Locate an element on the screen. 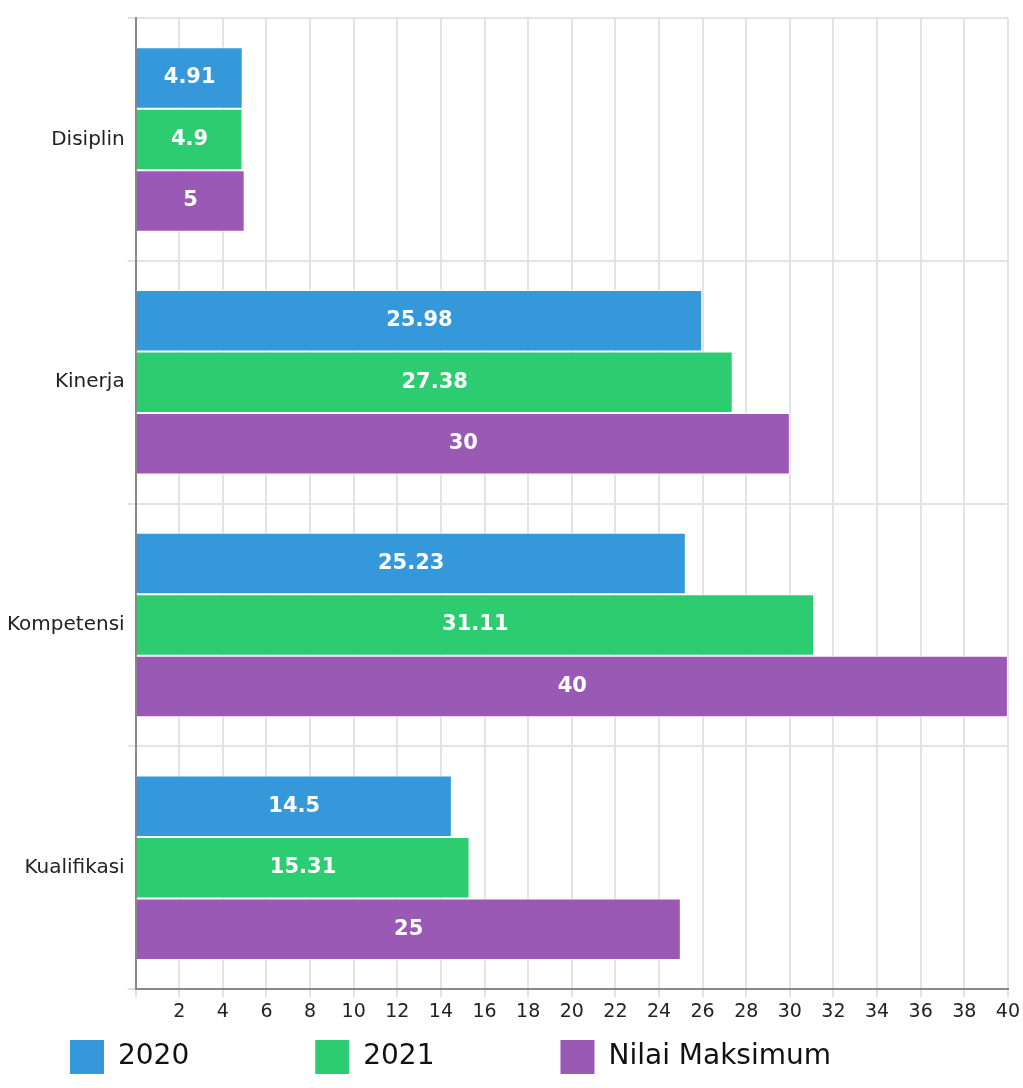 This screenshot has height=1088, width=1023. x-tick-label: 32 is located at coordinates (833, 1009).